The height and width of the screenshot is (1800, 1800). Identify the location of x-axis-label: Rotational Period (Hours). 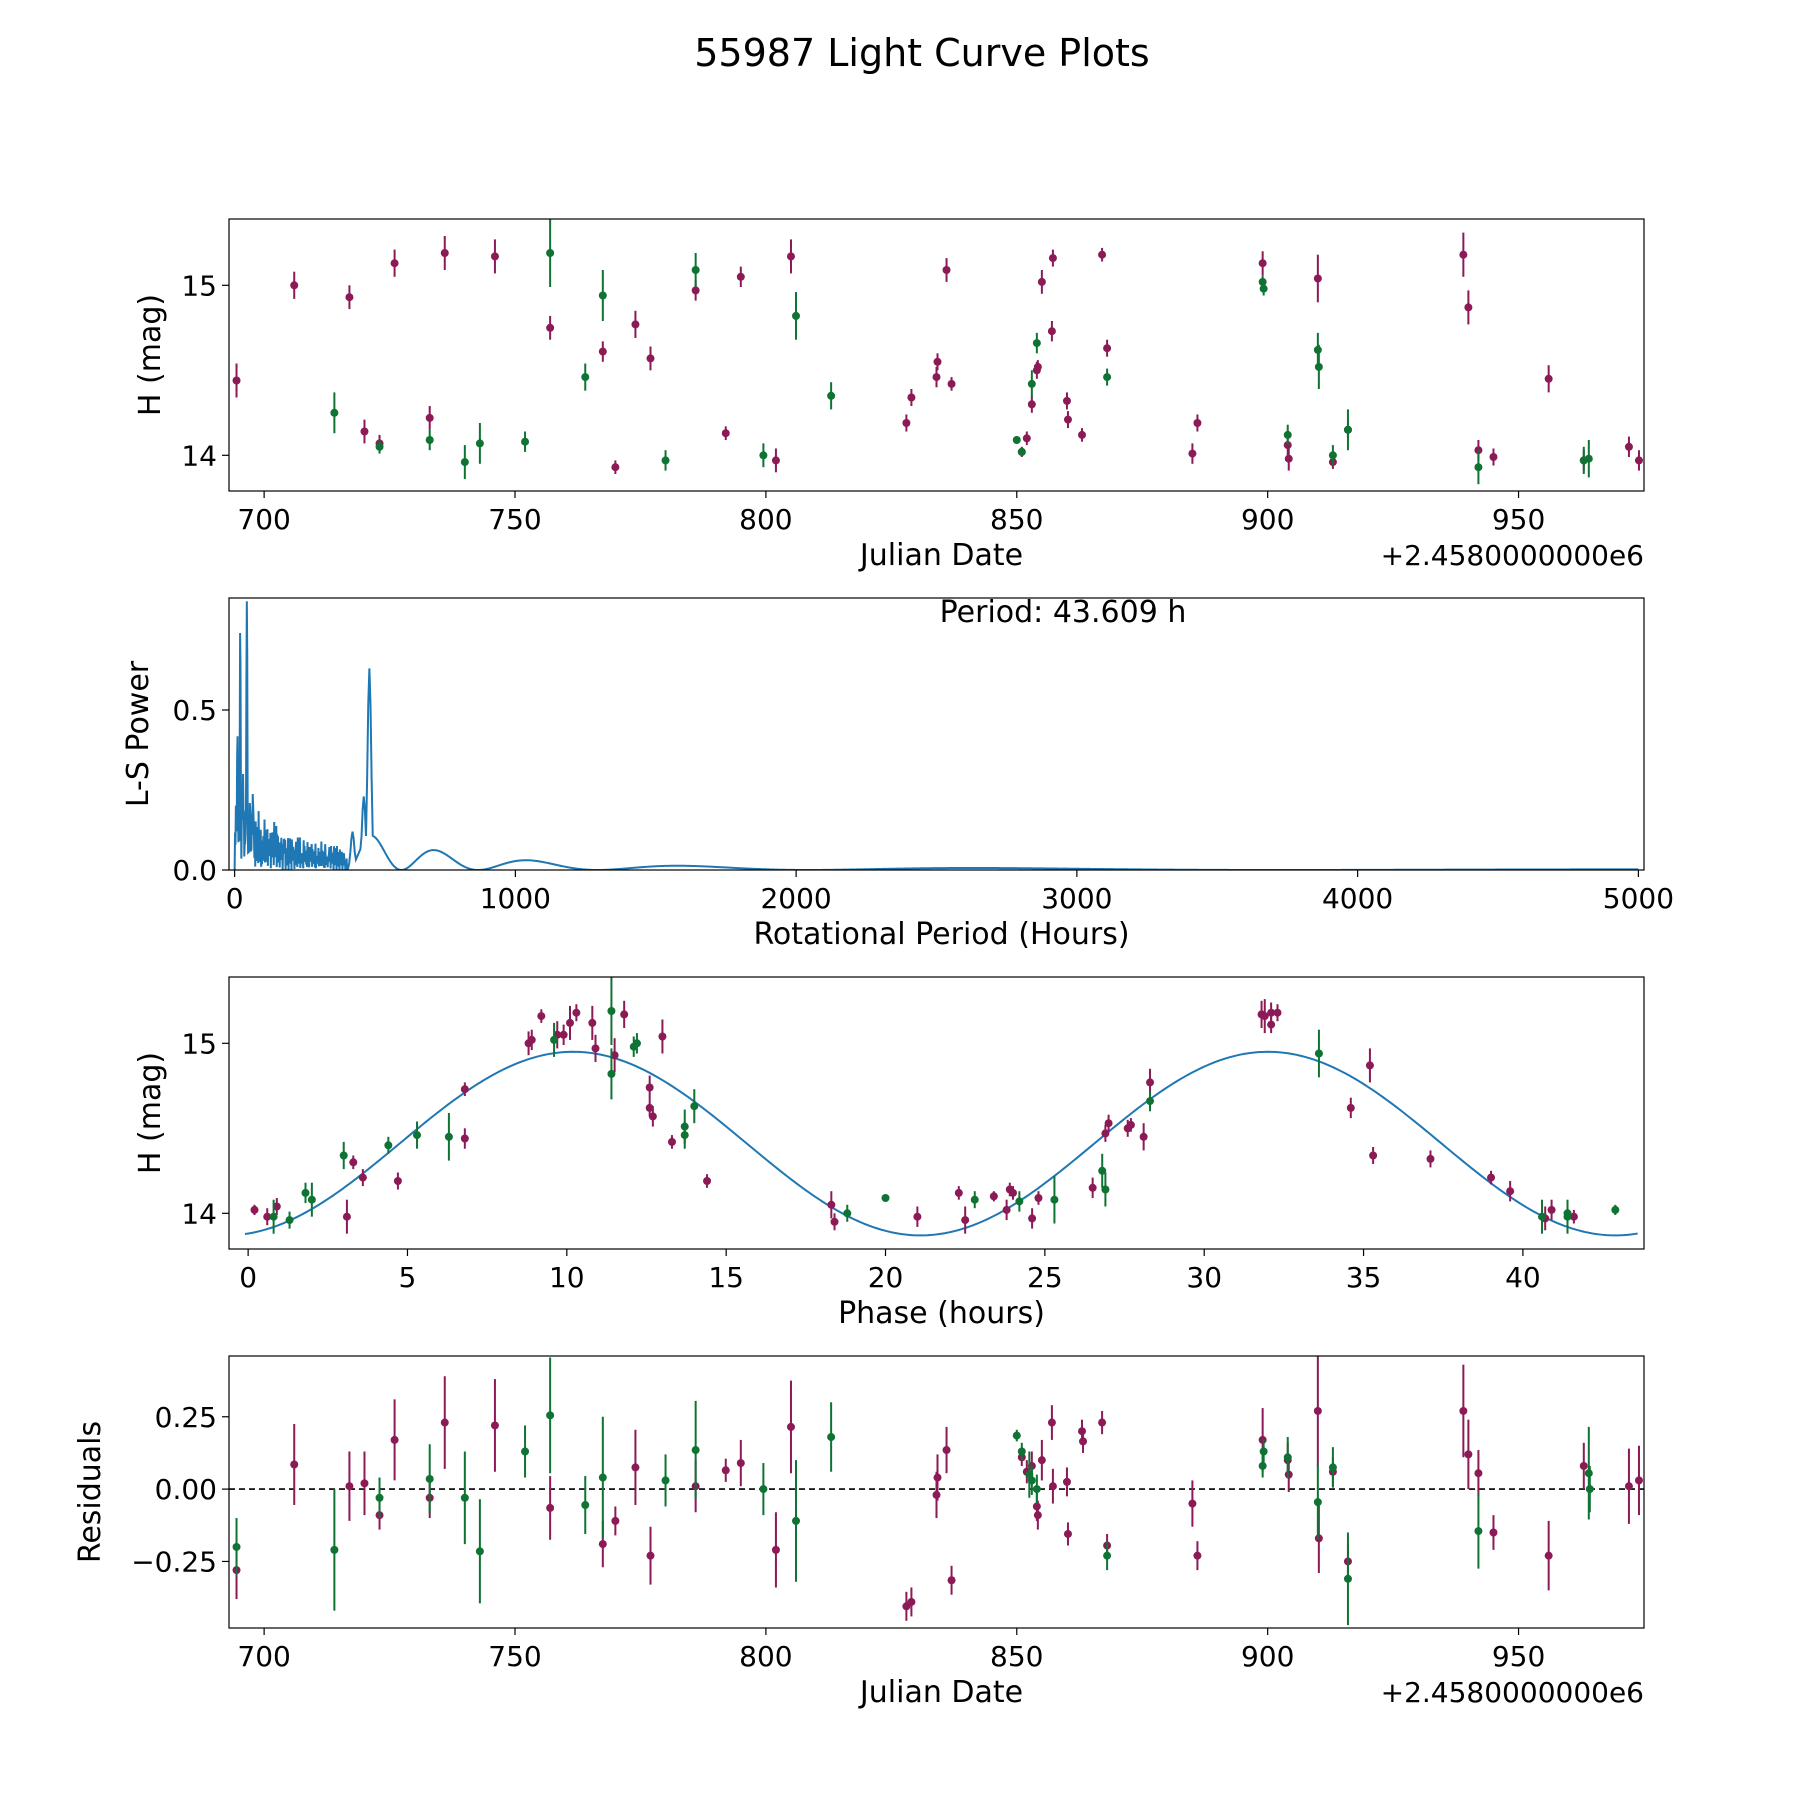
(941, 934).